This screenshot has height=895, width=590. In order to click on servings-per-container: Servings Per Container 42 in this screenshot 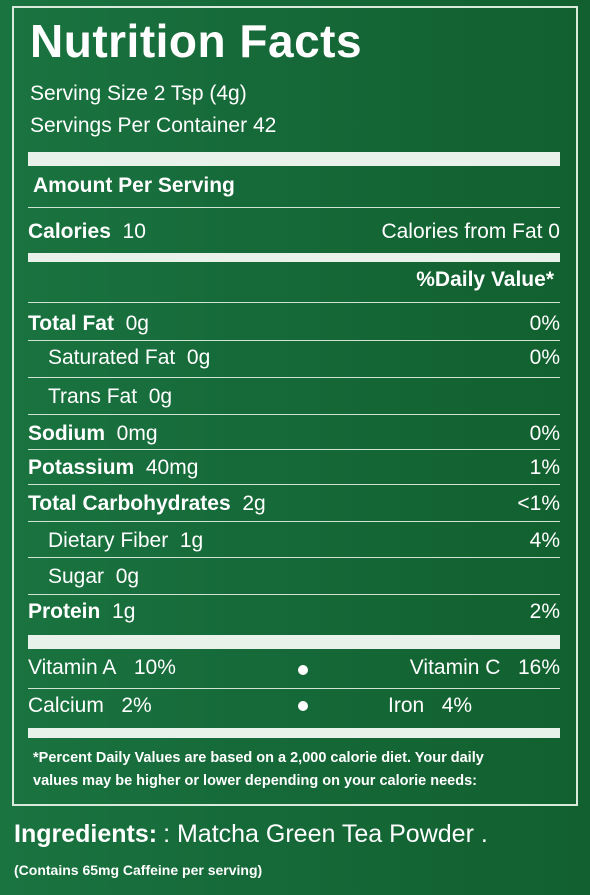, I will do `click(153, 125)`.